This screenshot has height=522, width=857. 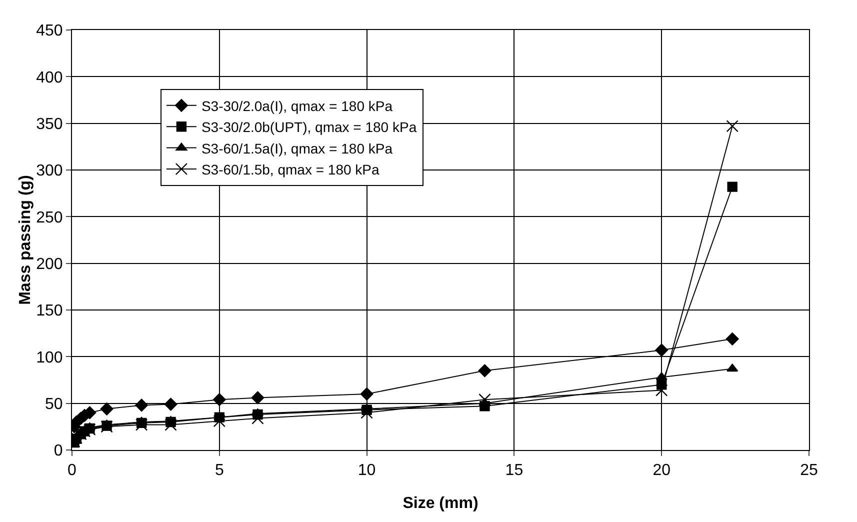 What do you see at coordinates (809, 471) in the screenshot?
I see `x-tick-label: 25` at bounding box center [809, 471].